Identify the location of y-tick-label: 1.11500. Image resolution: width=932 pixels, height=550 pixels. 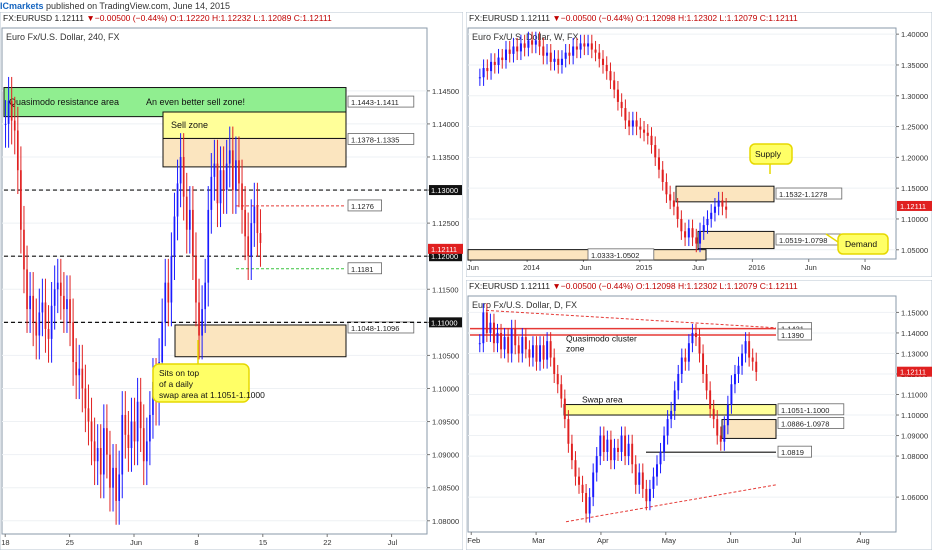
(445, 289).